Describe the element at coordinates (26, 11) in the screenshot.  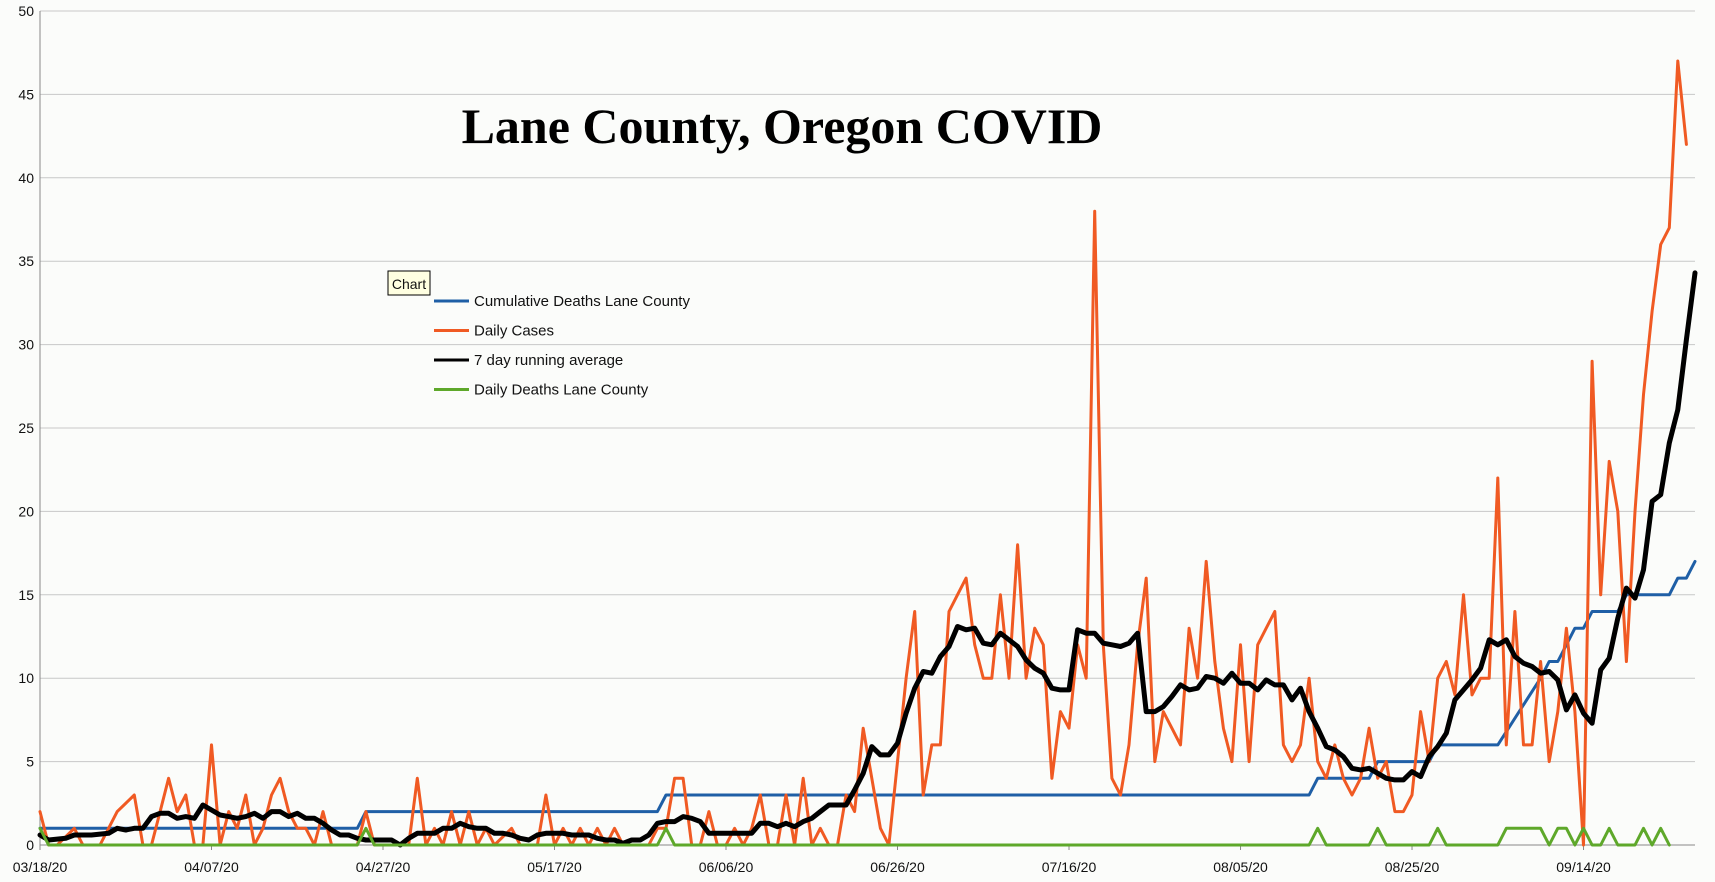
I see `y-tick-label: 50` at that location.